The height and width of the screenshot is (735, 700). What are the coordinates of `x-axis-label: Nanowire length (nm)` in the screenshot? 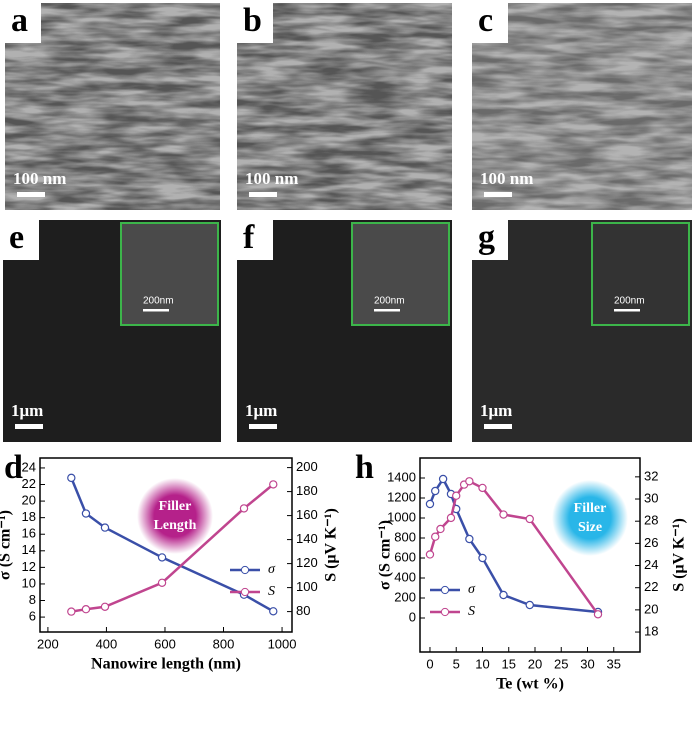 It's located at (166, 664).